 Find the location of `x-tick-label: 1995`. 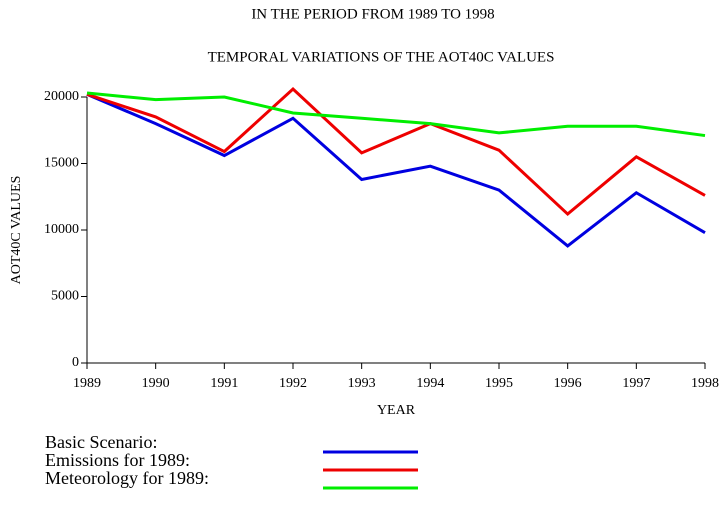

x-tick-label: 1995 is located at coordinates (499, 383).